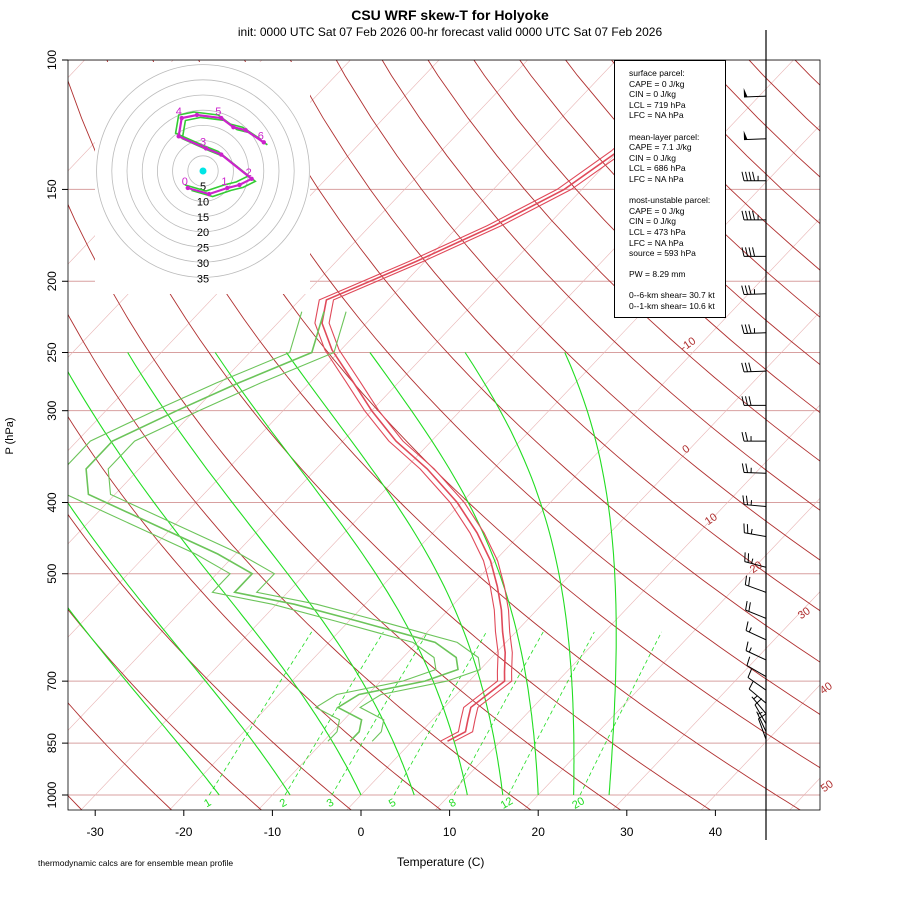  I want to click on mu-cape: CAPE = 0 J/kg, so click(657, 210).